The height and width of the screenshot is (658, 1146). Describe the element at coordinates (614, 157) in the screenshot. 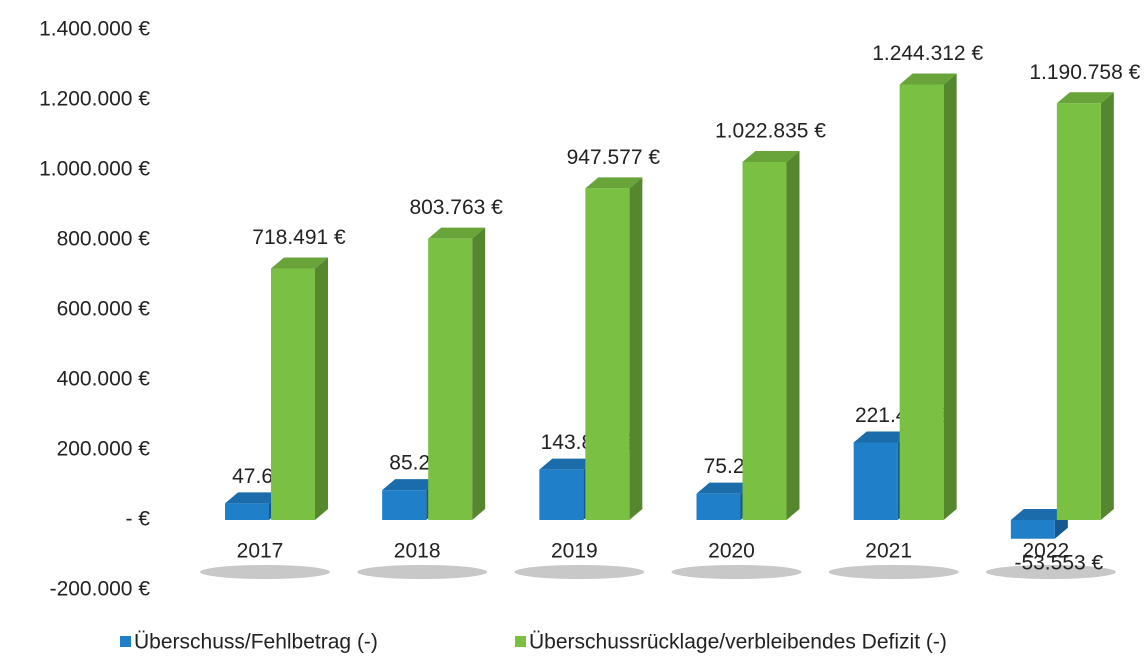

I see `value-label: 947.577 €` at that location.